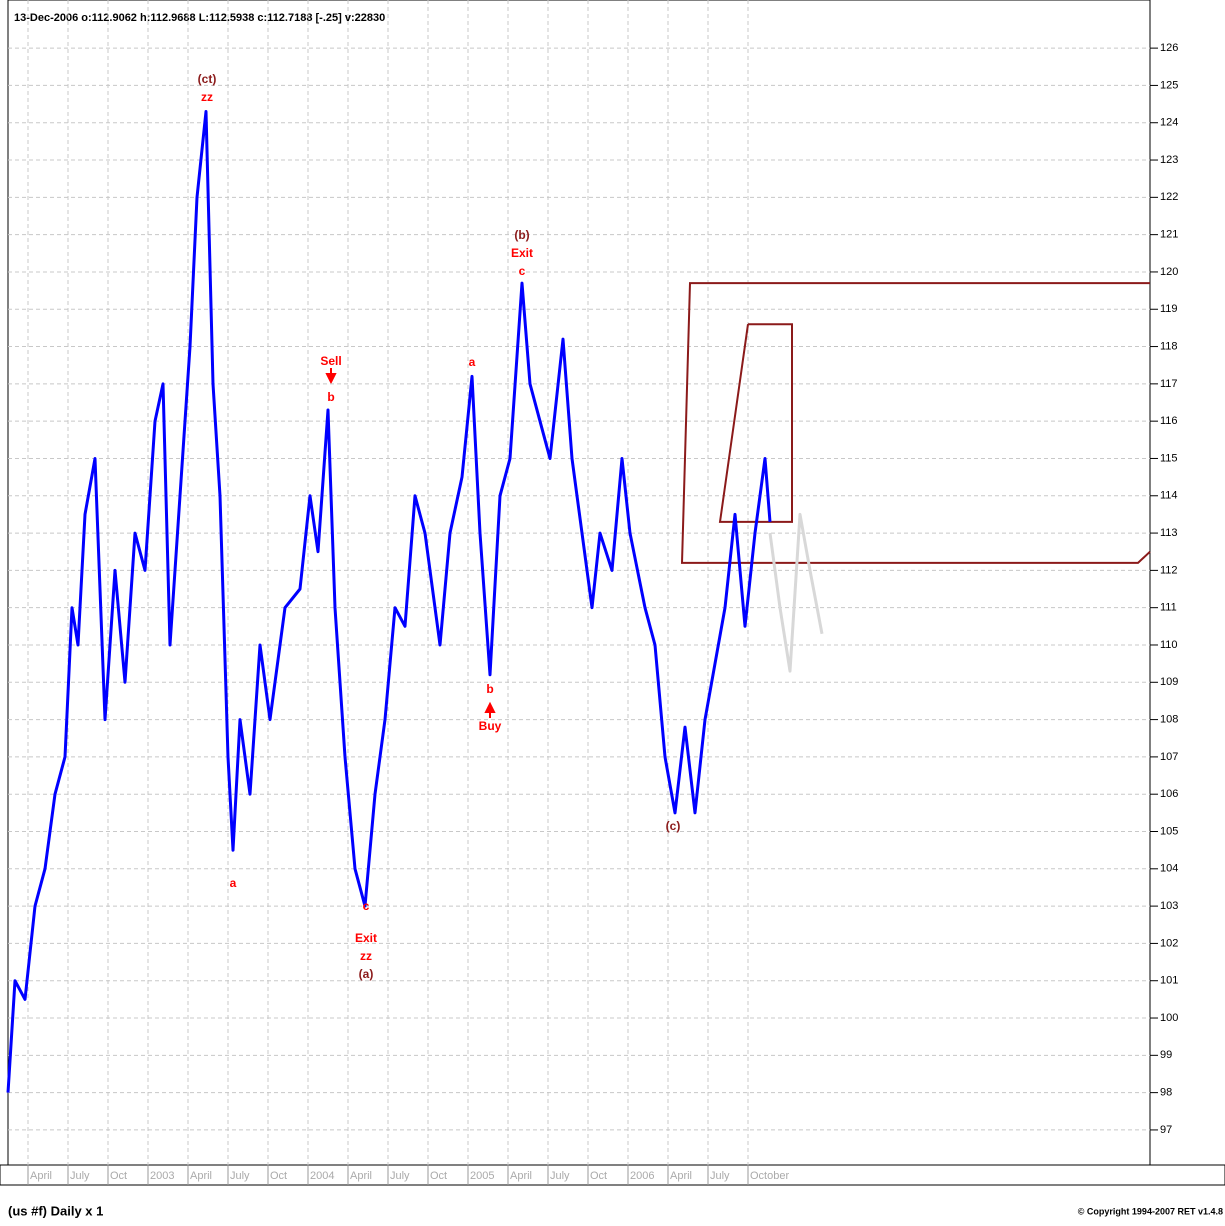 This screenshot has width=1225, height=1226. Describe the element at coordinates (1169, 943) in the screenshot. I see `y-tick-label: 102` at that location.